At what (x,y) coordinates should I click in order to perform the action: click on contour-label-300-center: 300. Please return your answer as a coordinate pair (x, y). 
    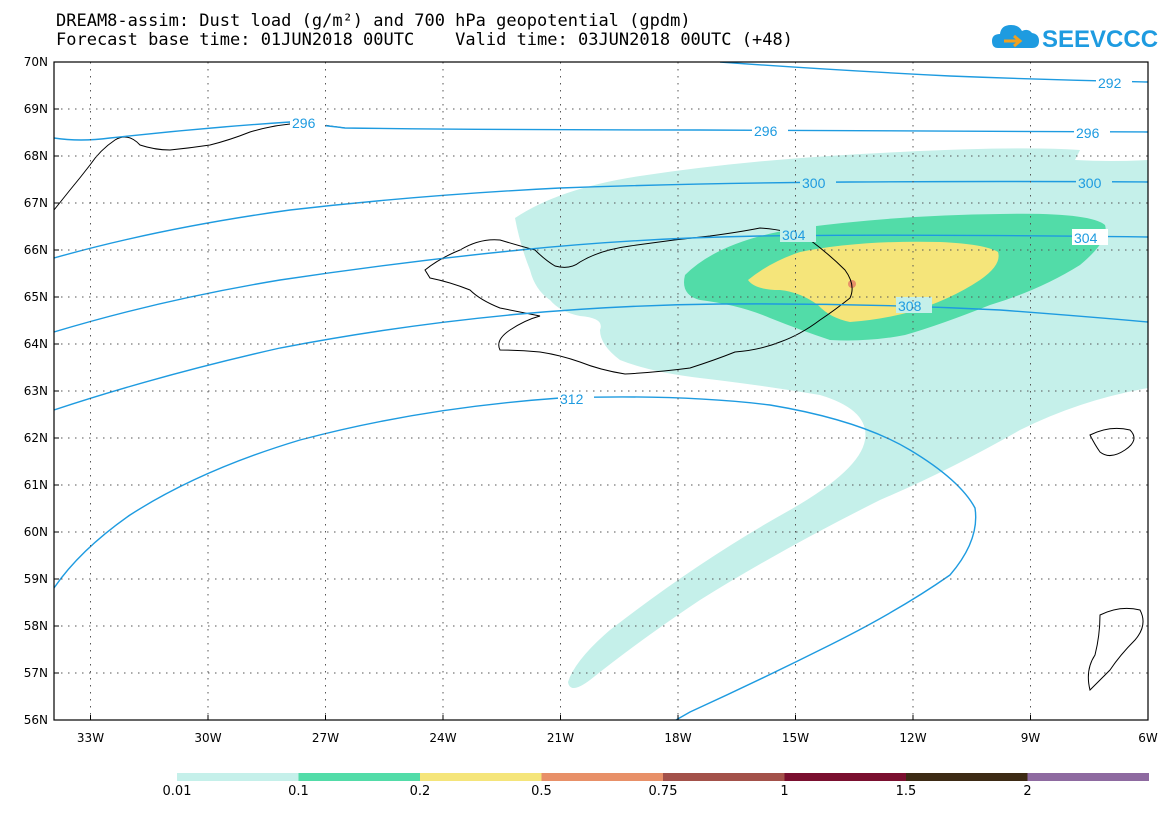
    Looking at the image, I should click on (814, 183).